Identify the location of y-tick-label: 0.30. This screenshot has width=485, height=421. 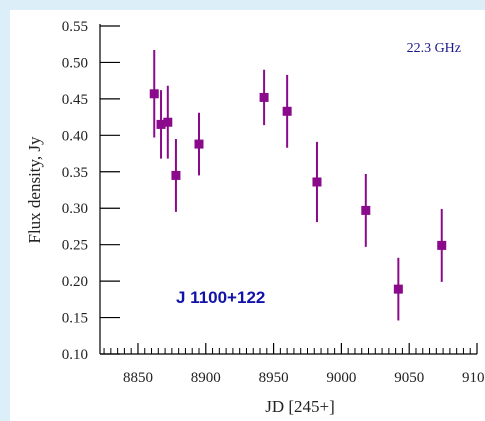
(75, 209).